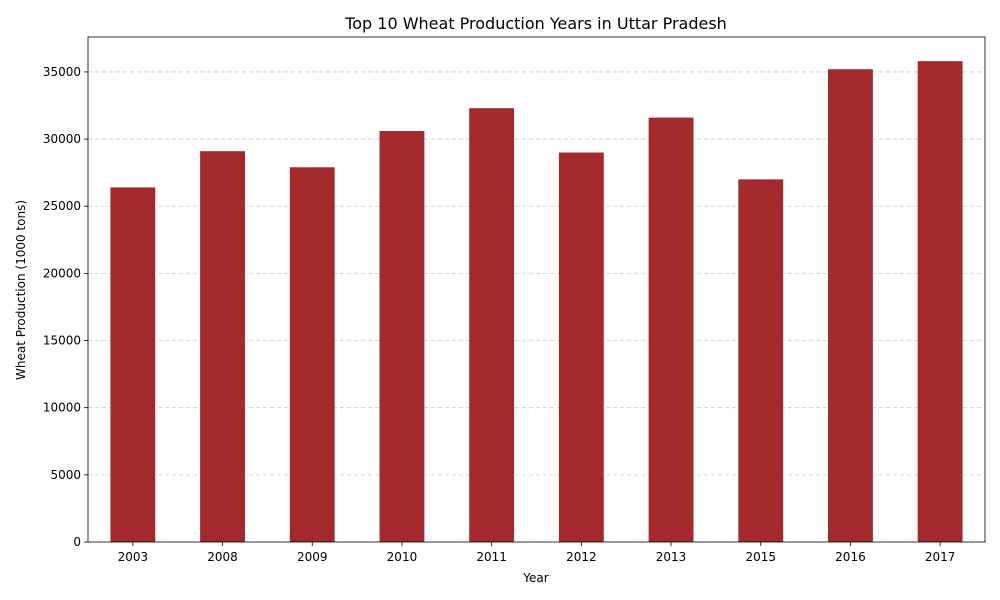  I want to click on bar-2017, so click(940, 301).